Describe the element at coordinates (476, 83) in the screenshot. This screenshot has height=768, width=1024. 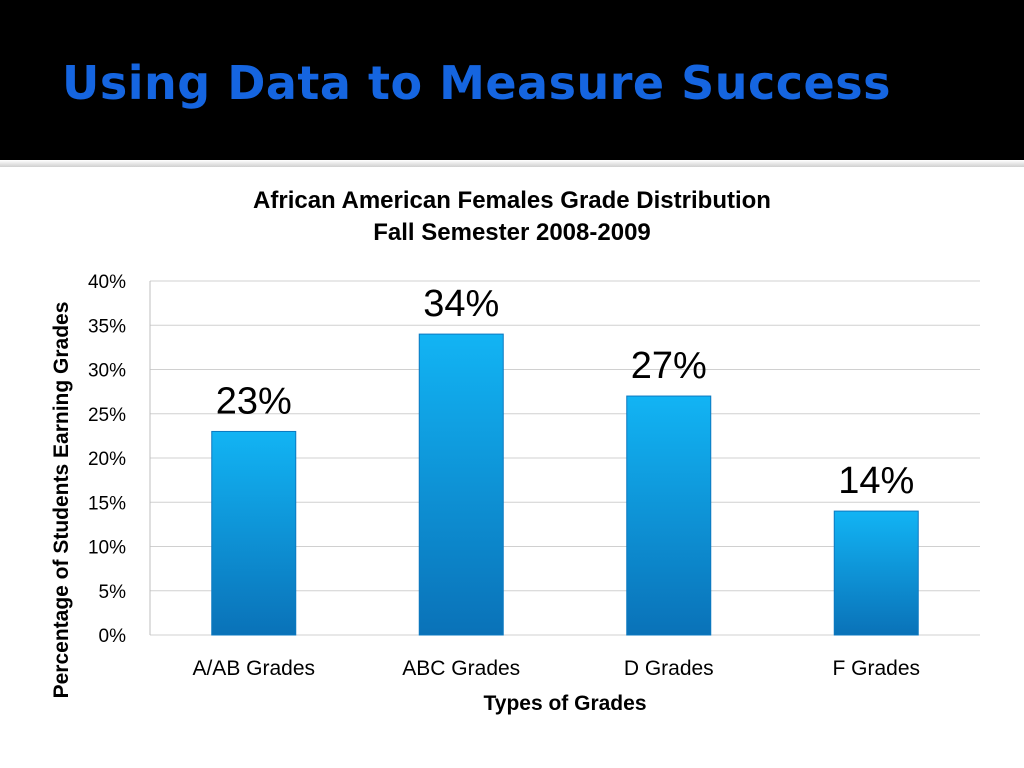
I see `slide-title: Using Data to Measure Success` at that location.